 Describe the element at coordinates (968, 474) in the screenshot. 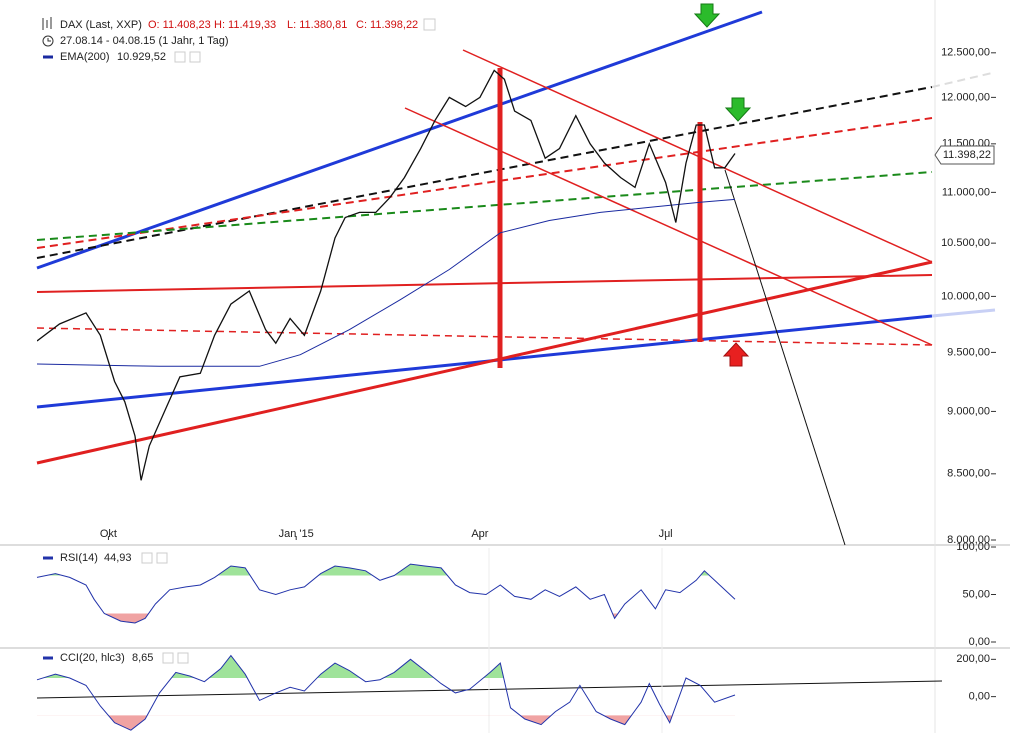

I see `y-tick-label: 8.500,00` at that location.